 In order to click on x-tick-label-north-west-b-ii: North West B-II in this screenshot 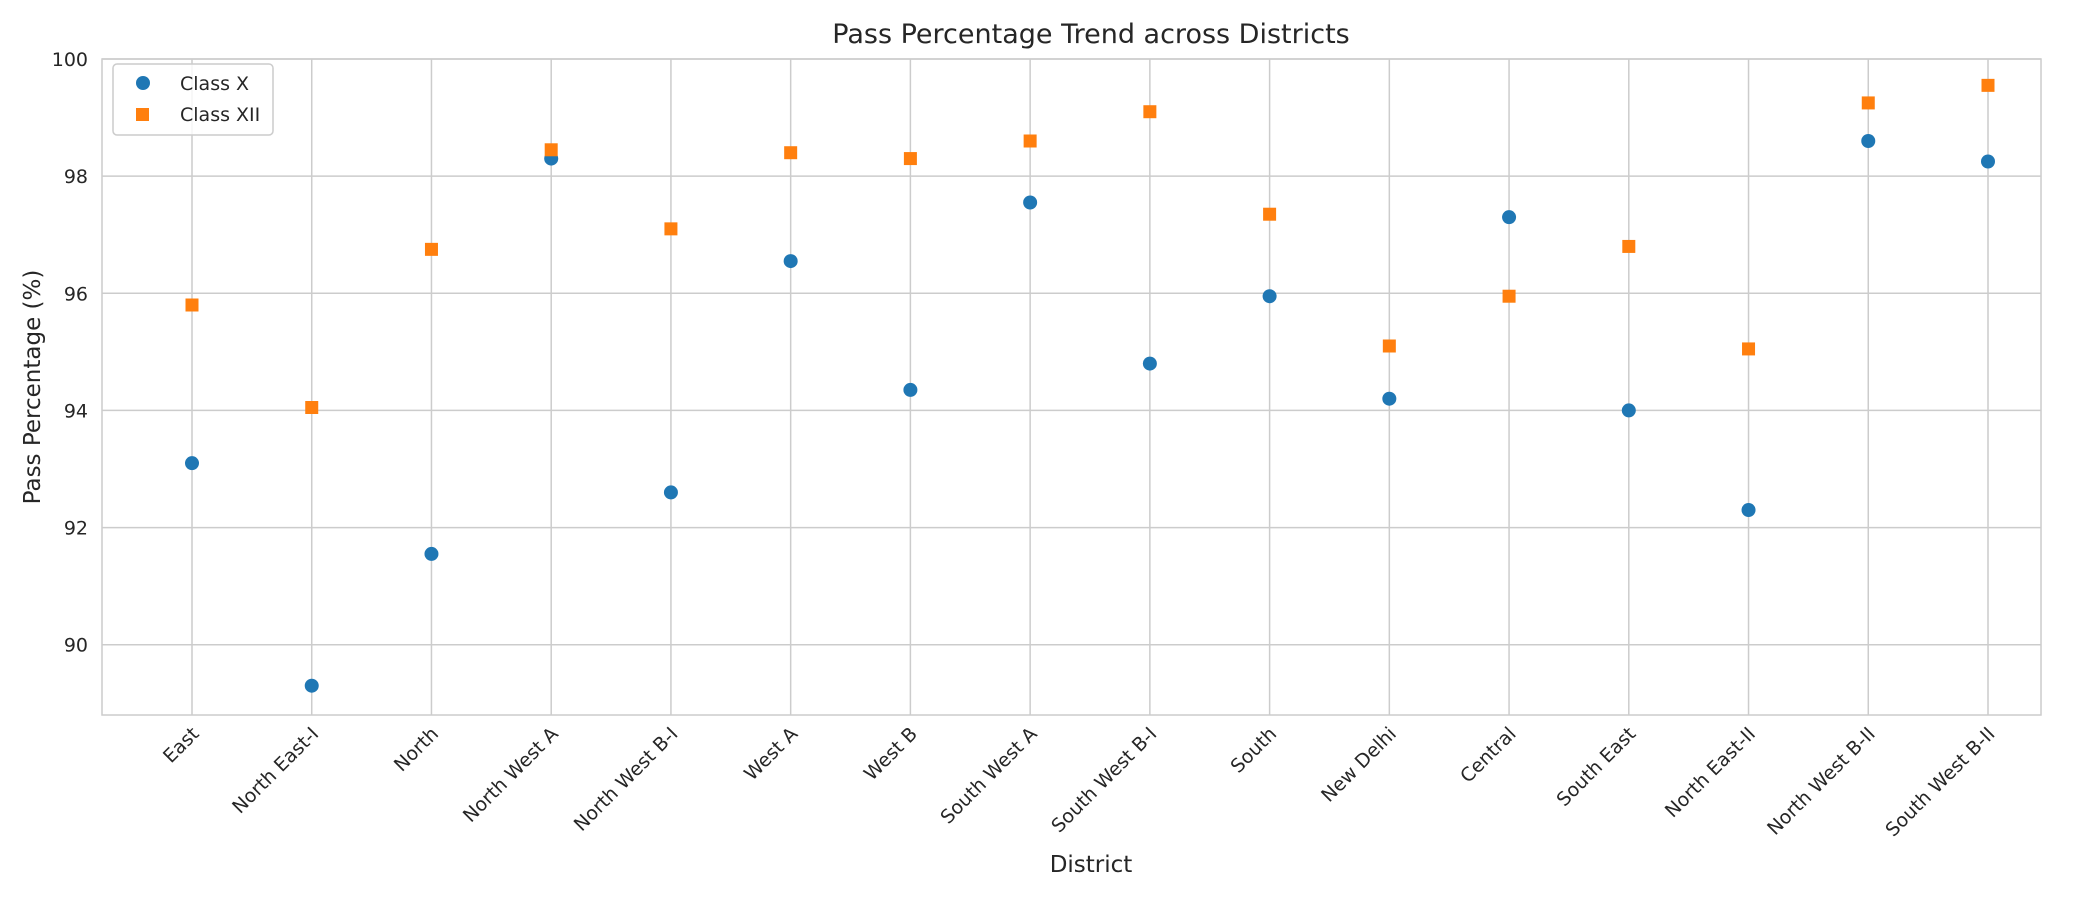, I will do `click(1821, 781)`.